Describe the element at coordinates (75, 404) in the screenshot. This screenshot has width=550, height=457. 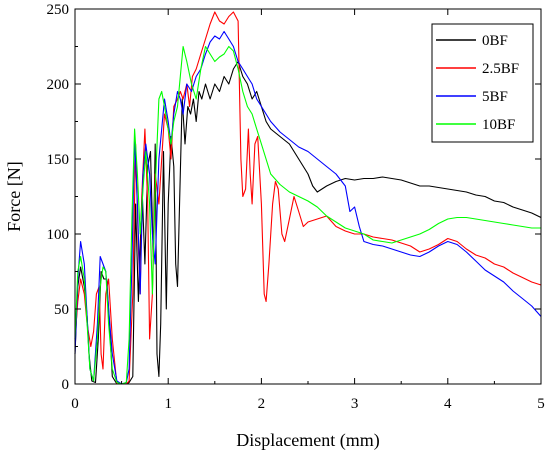
I see `x-tick-label: 0` at that location.